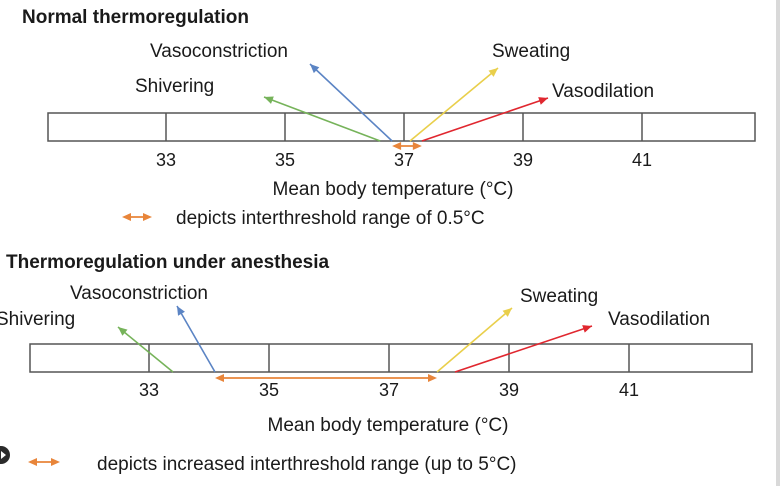  I want to click on media-button-icon, so click(5, 455).